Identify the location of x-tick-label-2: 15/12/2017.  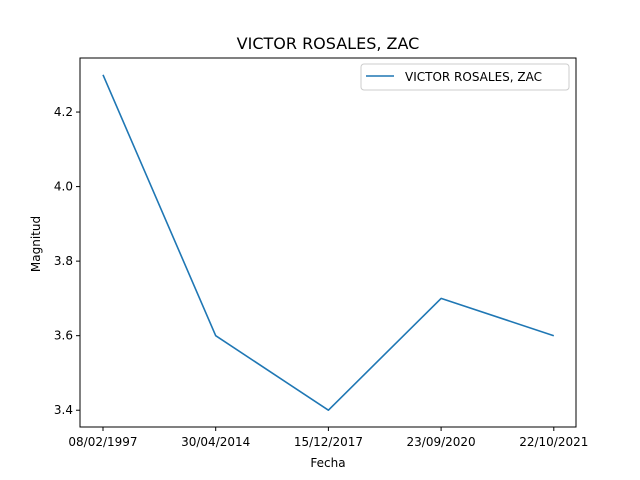
(328, 442).